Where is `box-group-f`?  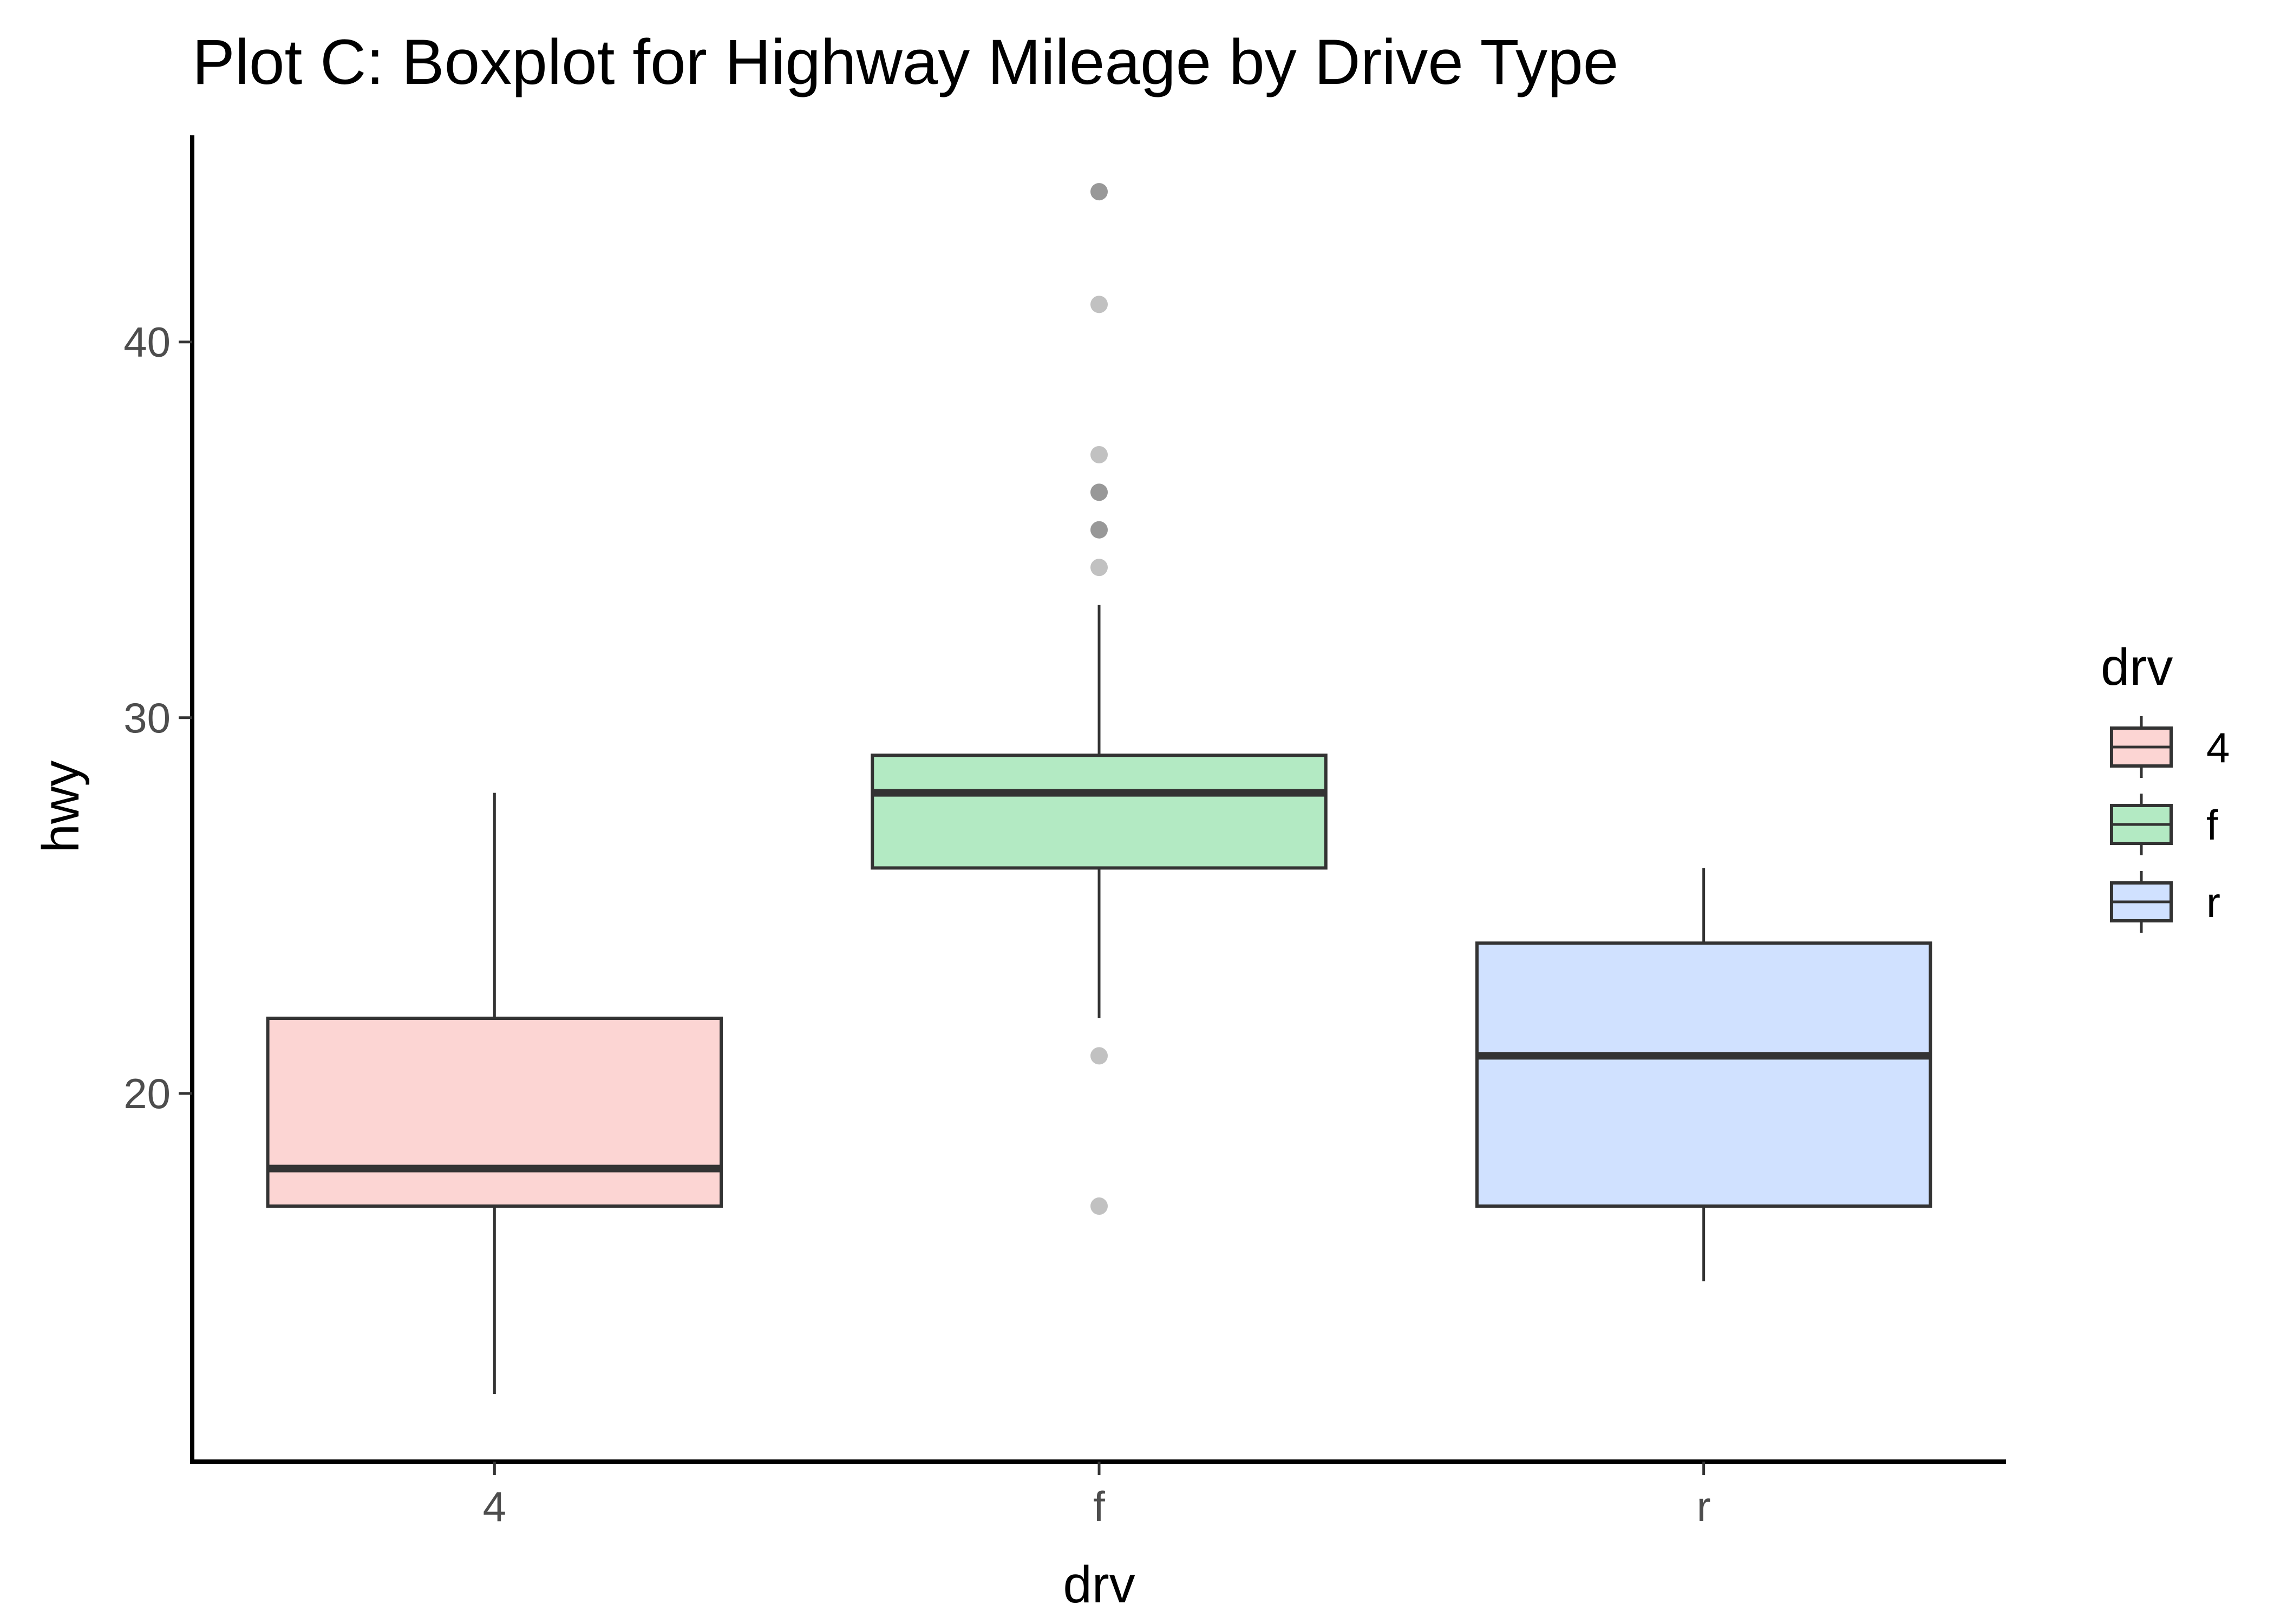 box-group-f is located at coordinates (1099, 699).